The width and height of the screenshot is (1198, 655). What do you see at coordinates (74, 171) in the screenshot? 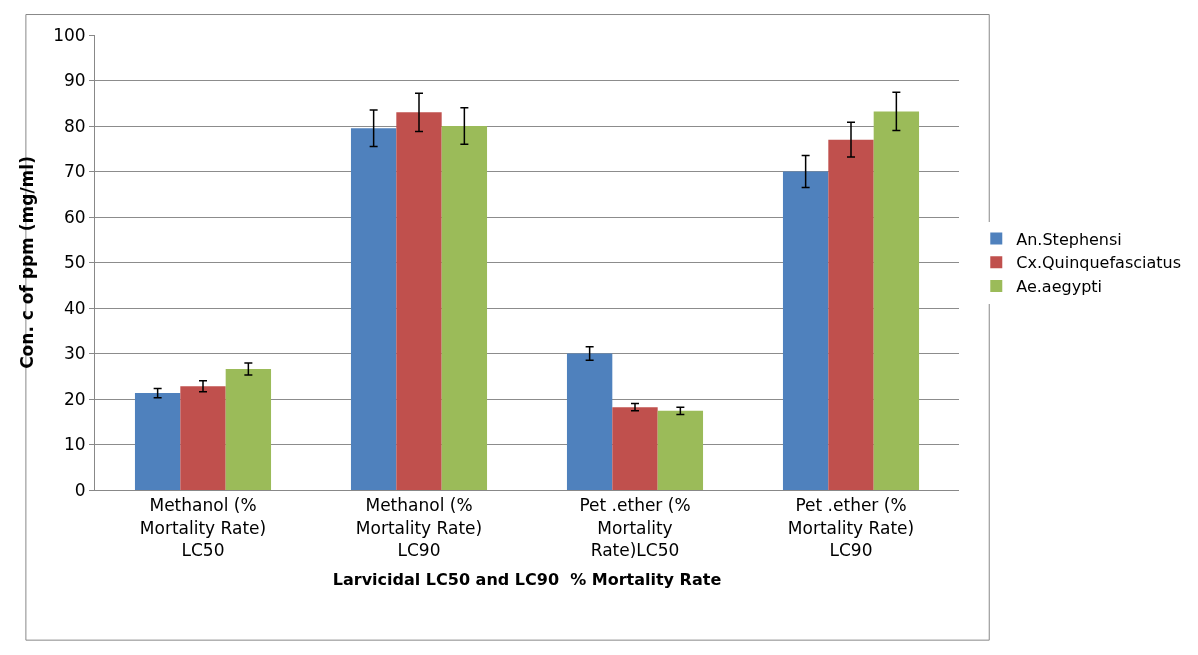
I see `y-tick-label: 70` at bounding box center [74, 171].